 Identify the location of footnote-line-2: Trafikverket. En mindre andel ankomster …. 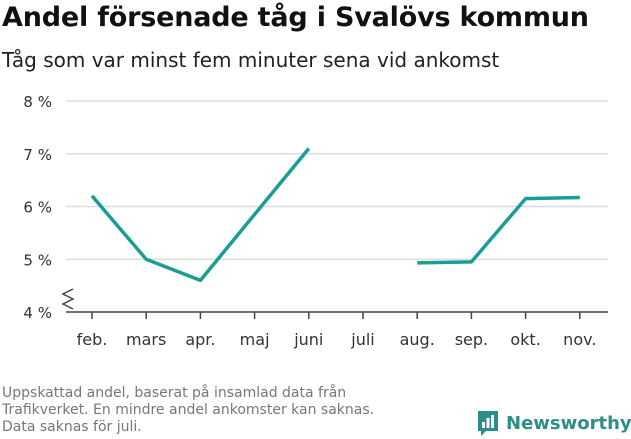
(188, 410).